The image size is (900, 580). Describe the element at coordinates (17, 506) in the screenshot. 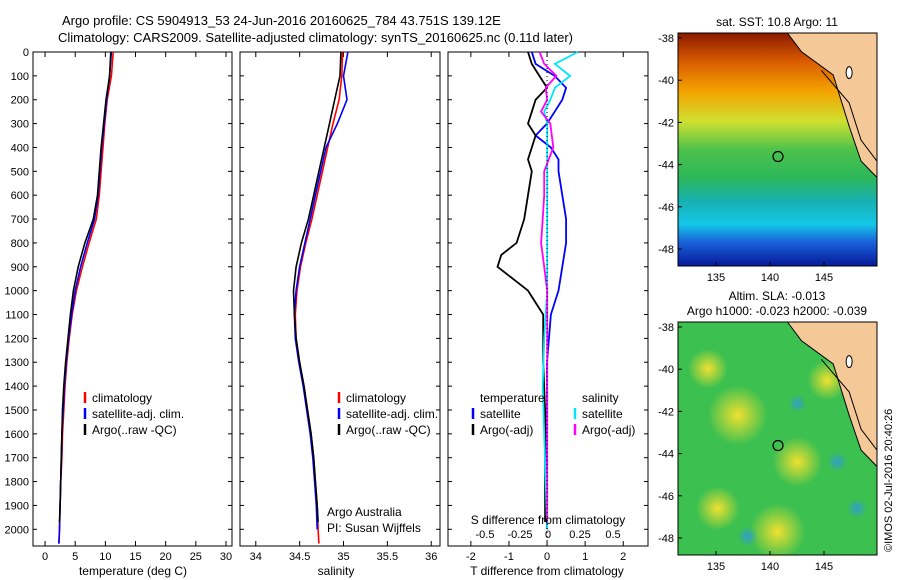

I see `depth-tick-label: 1900` at that location.